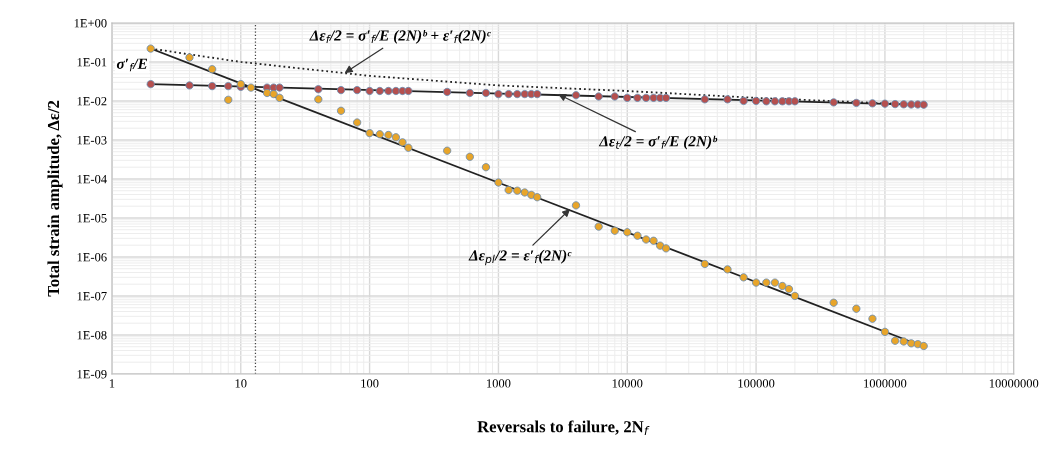 The height and width of the screenshot is (450, 1056). What do you see at coordinates (241, 383) in the screenshot?
I see `x-tick-label: 10` at bounding box center [241, 383].